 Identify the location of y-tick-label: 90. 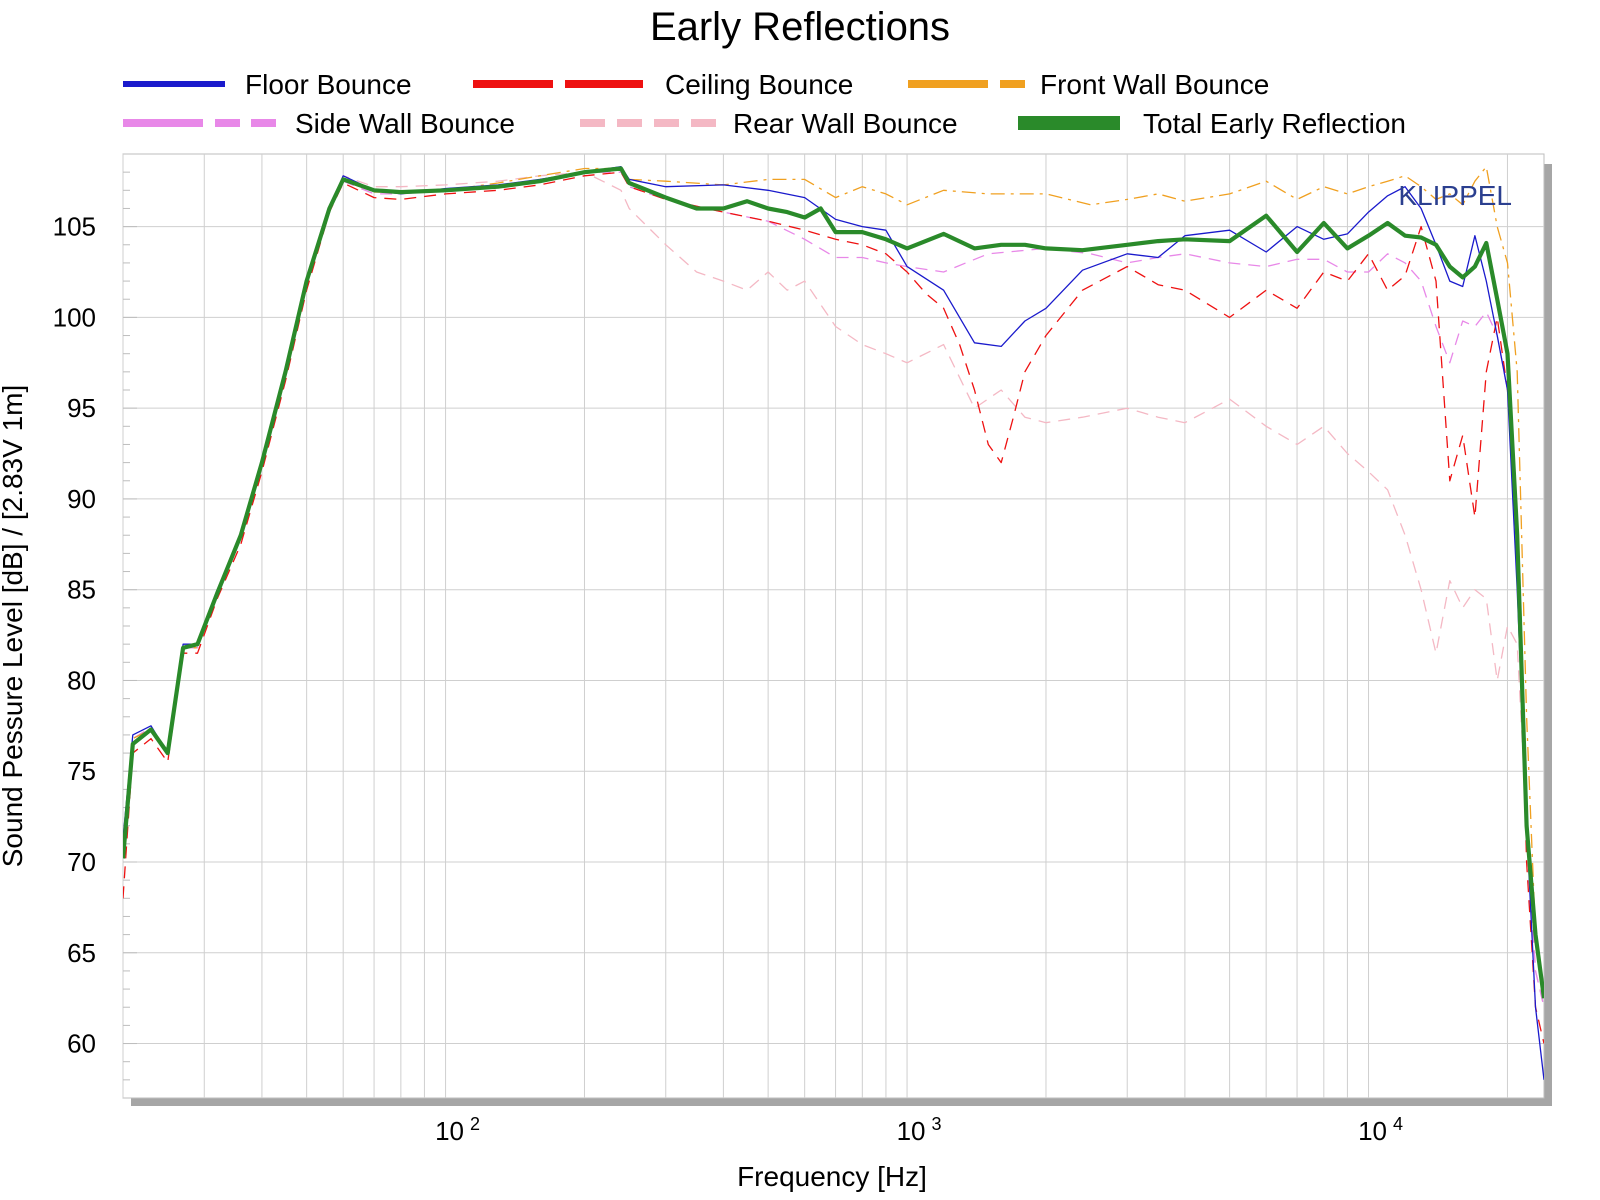
(81, 499).